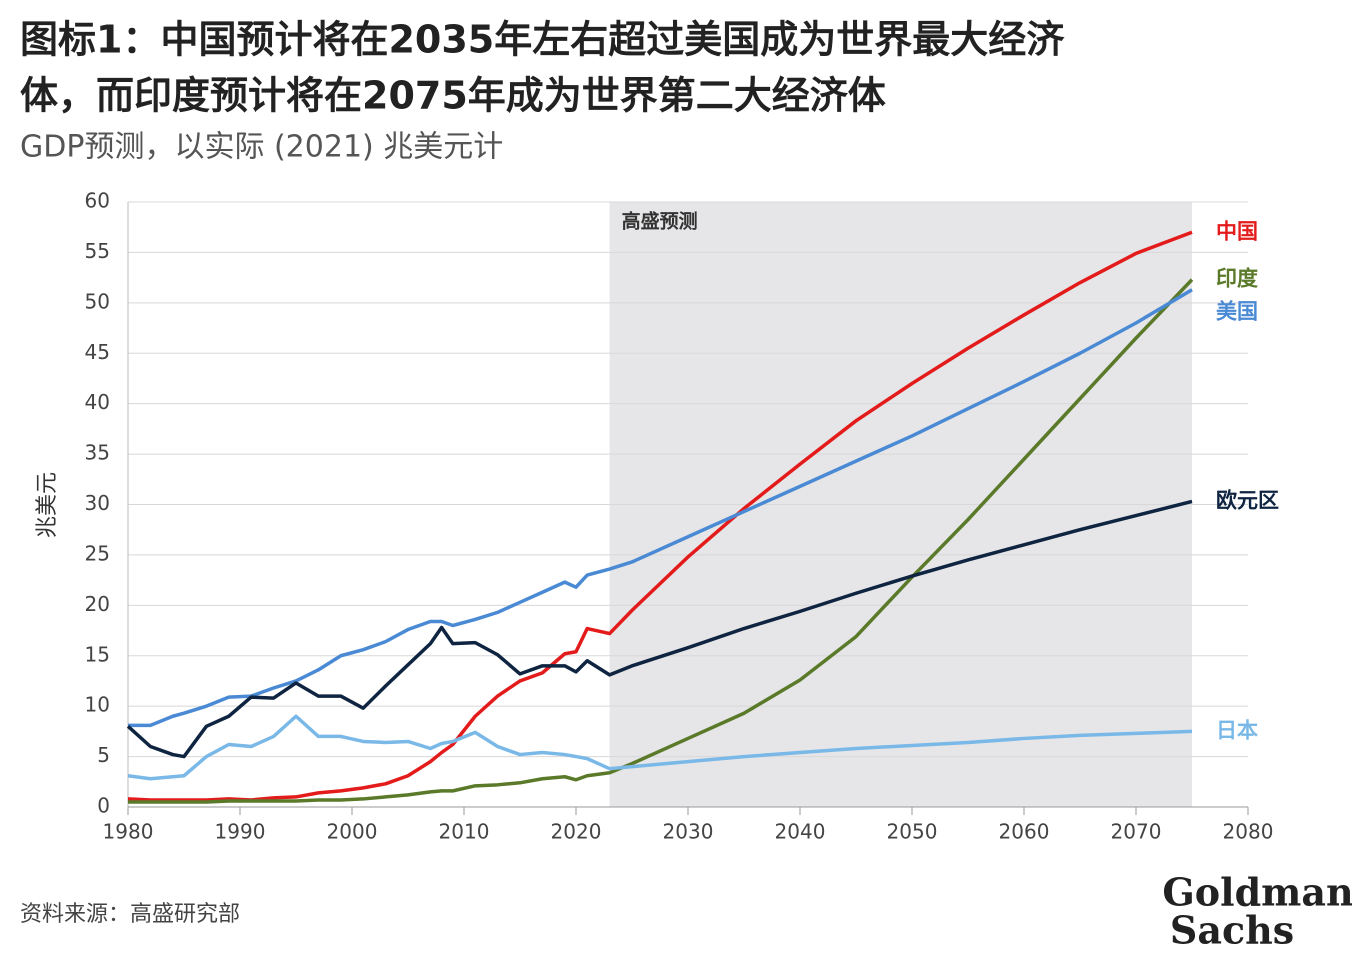  Describe the element at coordinates (47, 505) in the screenshot. I see `y-axis-label: 兆美元` at that location.